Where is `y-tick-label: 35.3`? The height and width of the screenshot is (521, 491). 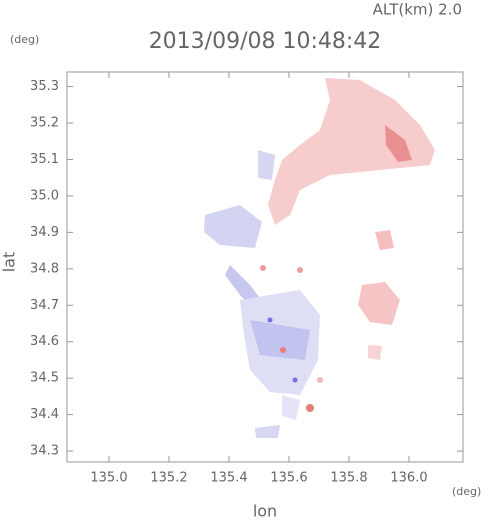
y-tick-label: 35.3 is located at coordinates (44, 86).